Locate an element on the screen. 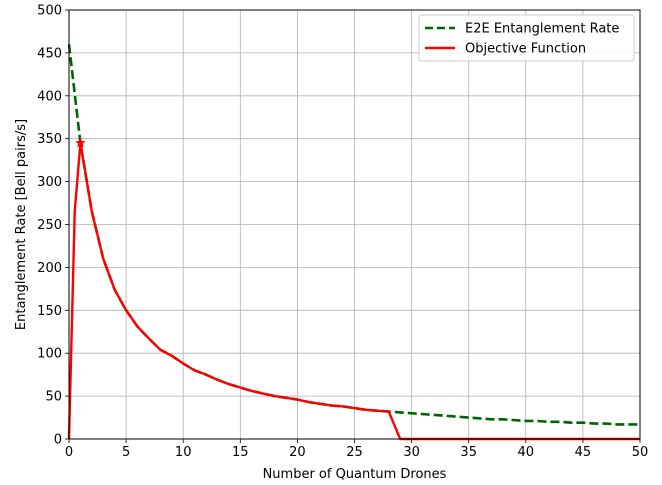 This screenshot has height=485, width=662. x-tick-label: 0 is located at coordinates (69, 452).